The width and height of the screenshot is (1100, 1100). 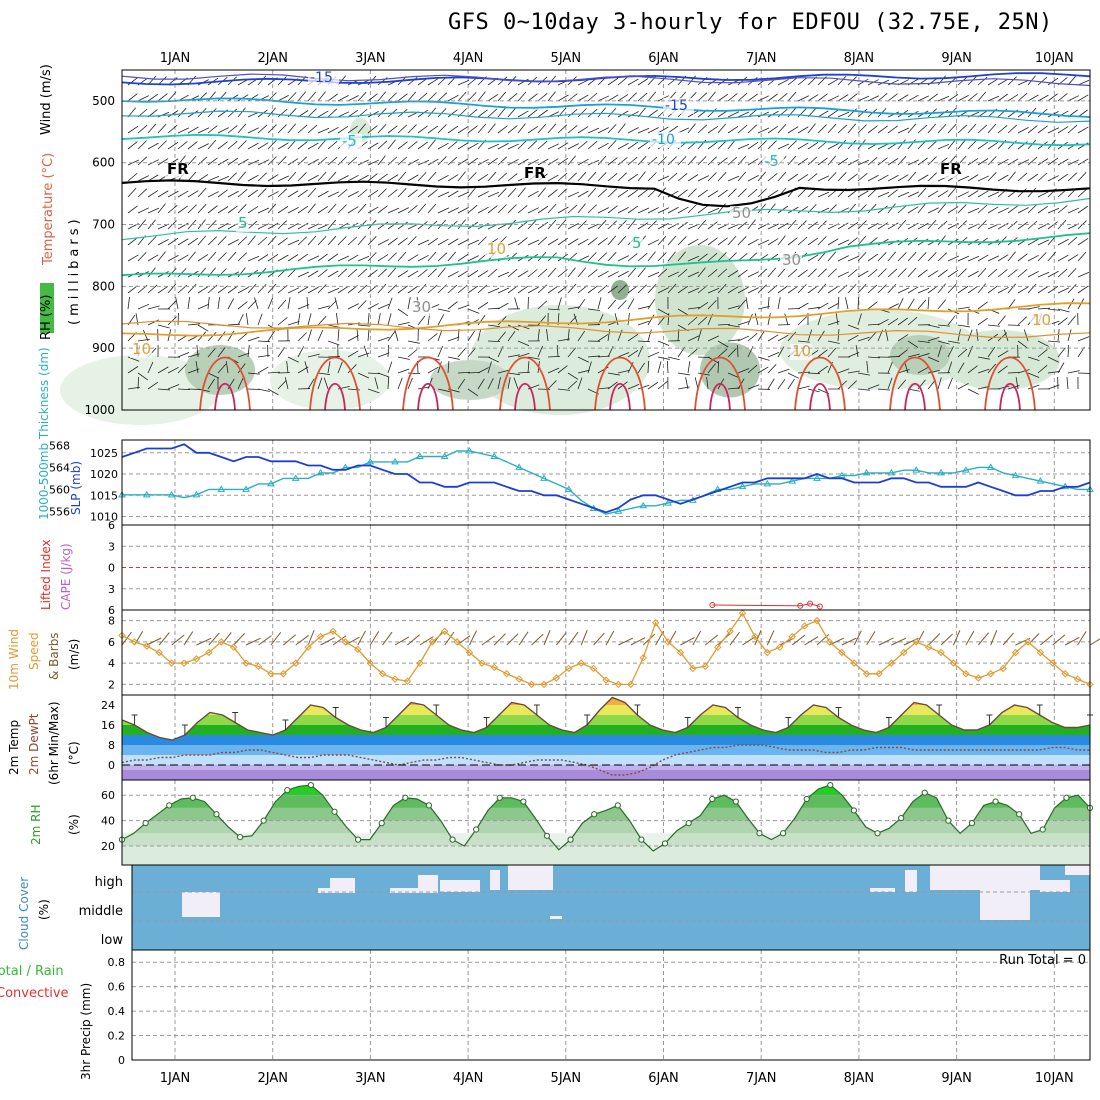 I want to click on contour-label-bg, so click(x=741, y=214).